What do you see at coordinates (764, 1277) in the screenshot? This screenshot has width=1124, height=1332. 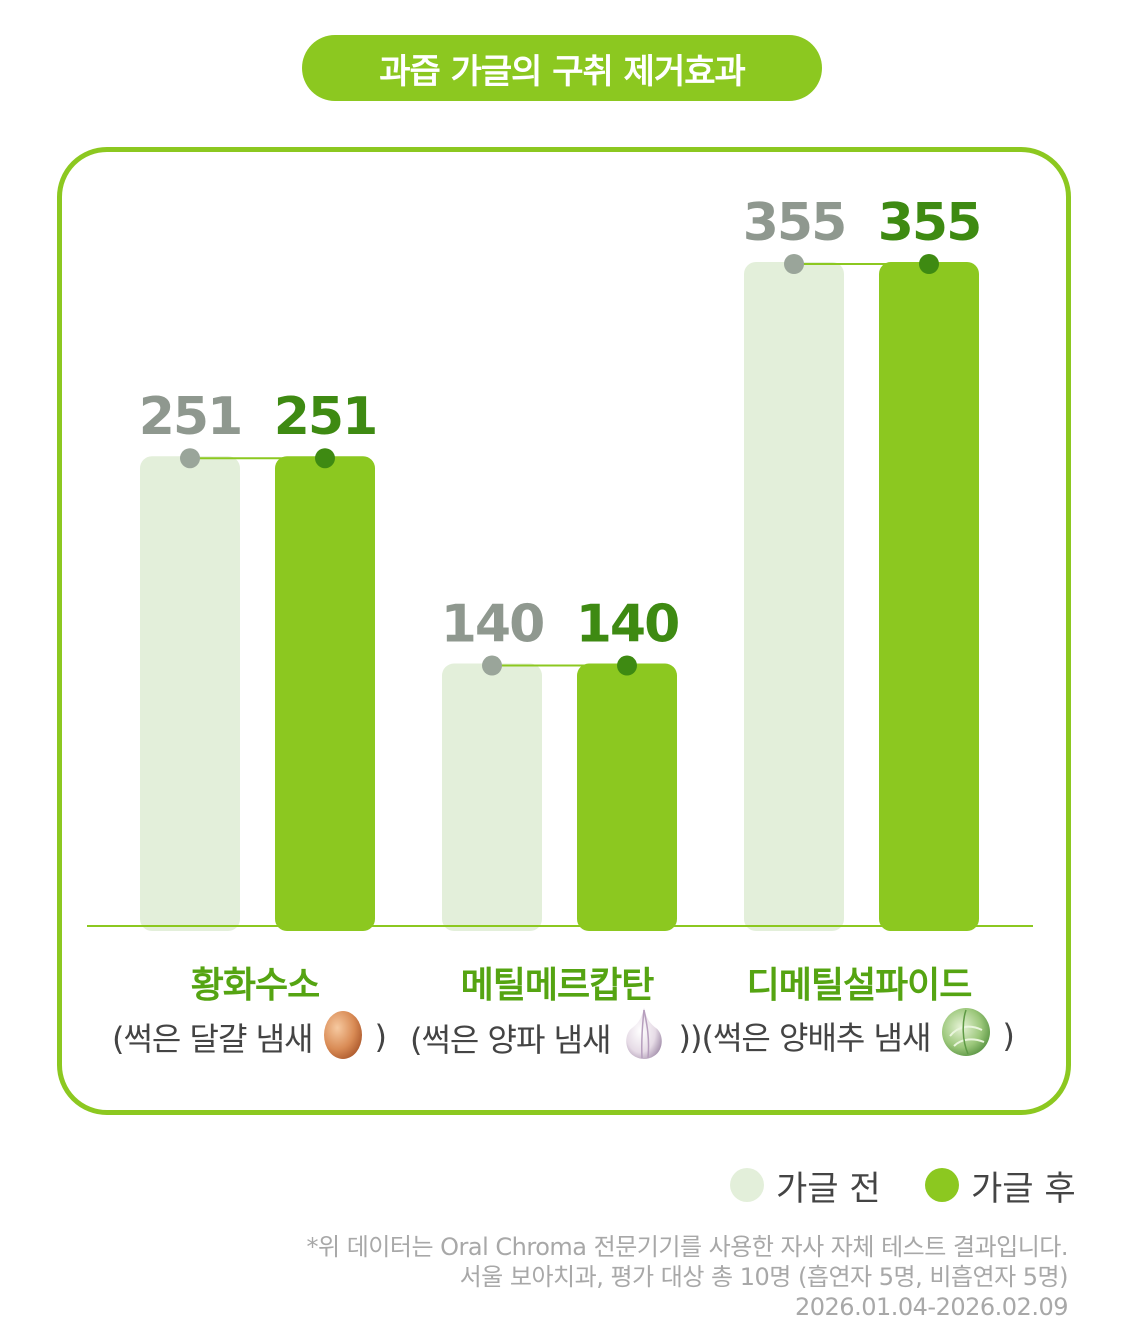 I see `footnote-line-2: 서울 보아치과, 평가 대상 총 10명 (흡연자 5명, 비흡연자 5명)` at bounding box center [764, 1277].